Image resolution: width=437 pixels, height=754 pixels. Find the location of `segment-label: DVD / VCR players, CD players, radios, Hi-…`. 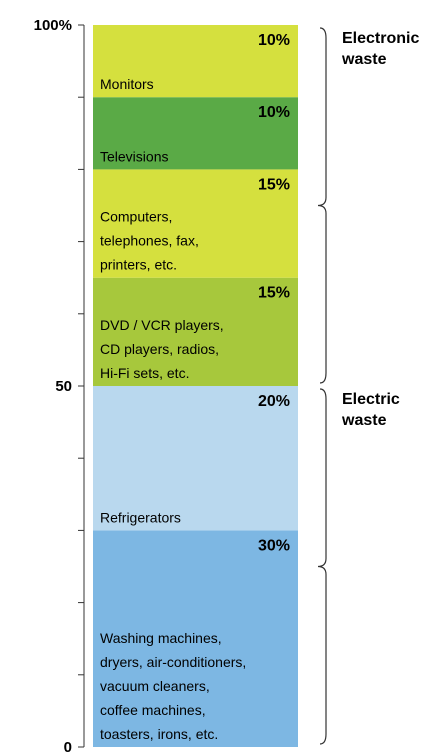

segment-label: DVD / VCR players, CD players, radios, Hi-… is located at coordinates (162, 349).